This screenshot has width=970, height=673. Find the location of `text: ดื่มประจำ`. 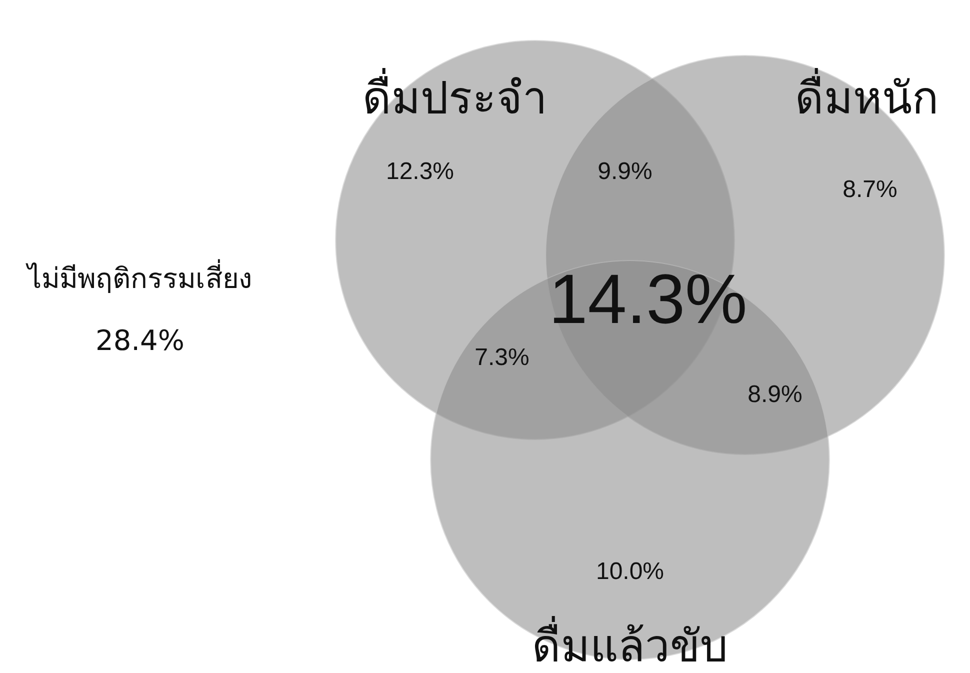

text: ดื่มประจำ is located at coordinates (455, 95).